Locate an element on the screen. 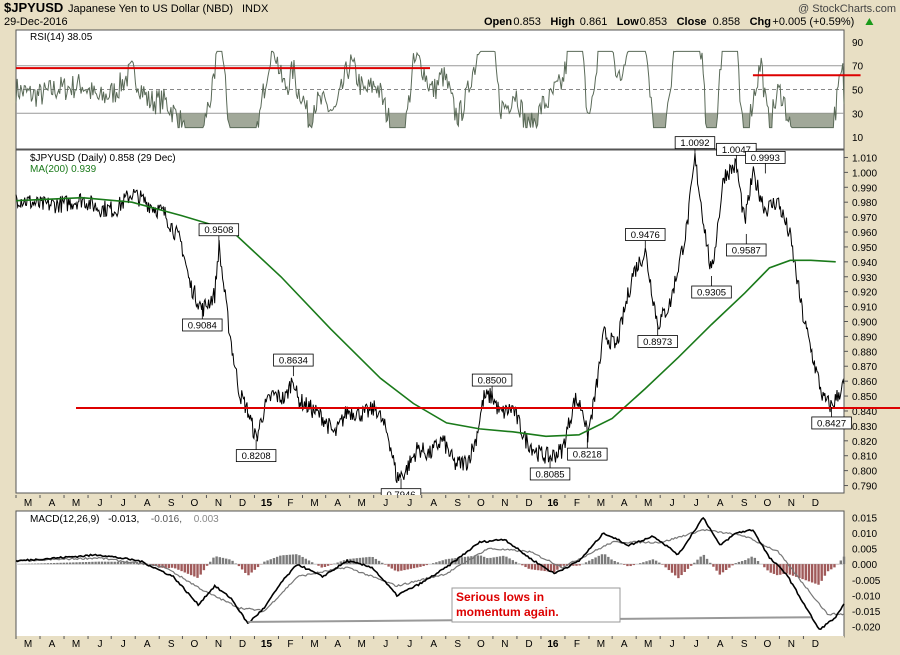 Image resolution: width=900 pixels, height=655 pixels. price-x-axis: M A M J J A S O N D 15 F M A M J J A S O N D 16 F M A M J J A S O N D is located at coordinates (429, 502).